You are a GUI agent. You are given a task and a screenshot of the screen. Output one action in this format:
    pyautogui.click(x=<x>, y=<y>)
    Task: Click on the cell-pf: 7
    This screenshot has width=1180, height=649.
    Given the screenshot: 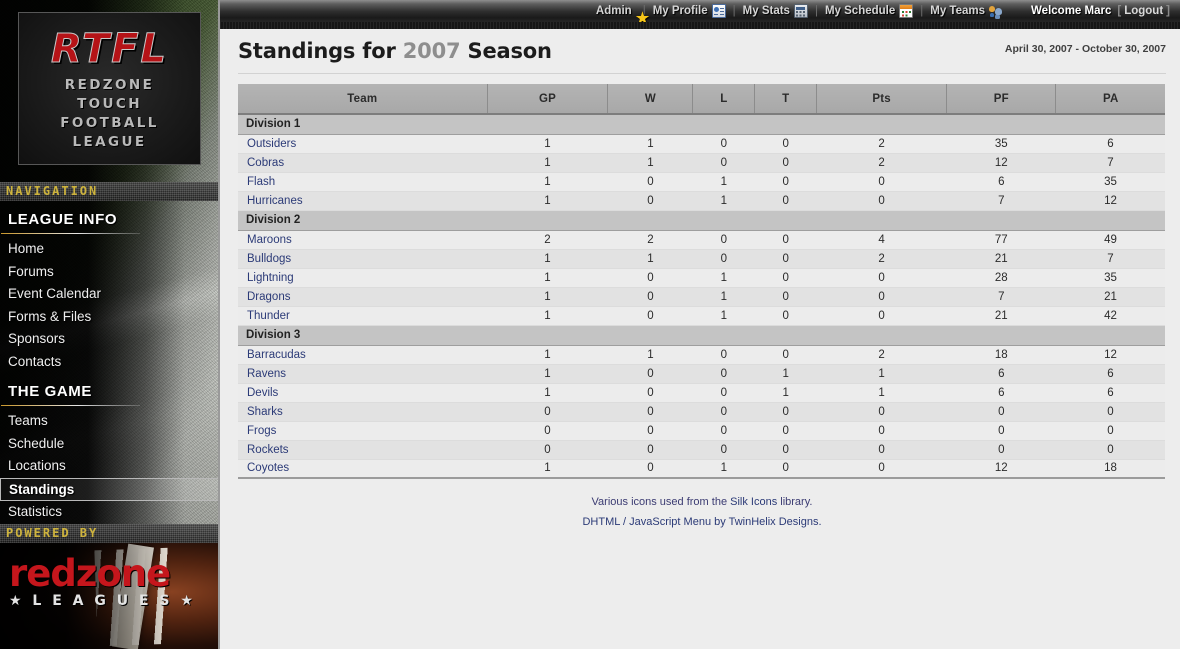 What is the action you would take?
    pyautogui.click(x=1001, y=201)
    